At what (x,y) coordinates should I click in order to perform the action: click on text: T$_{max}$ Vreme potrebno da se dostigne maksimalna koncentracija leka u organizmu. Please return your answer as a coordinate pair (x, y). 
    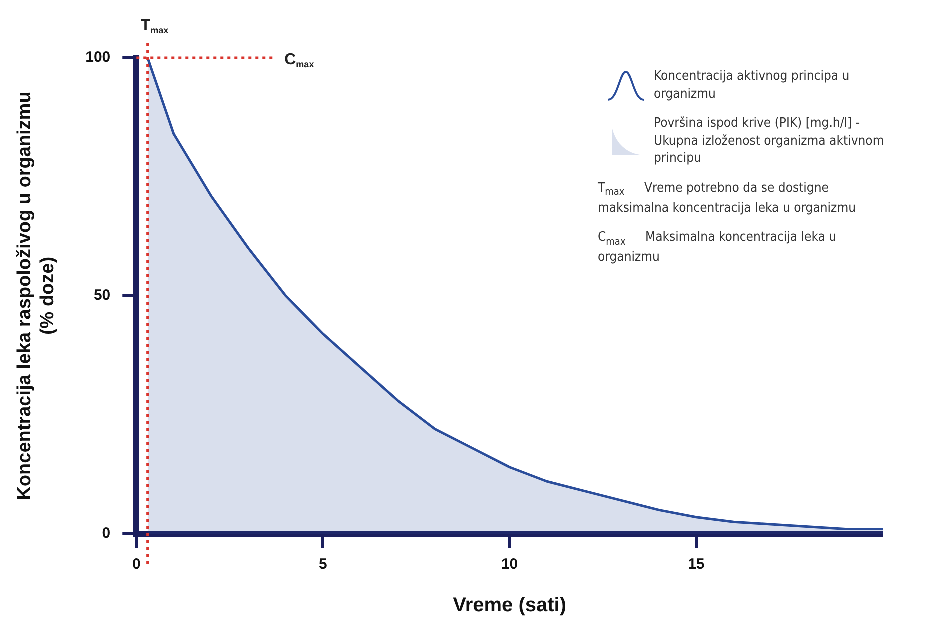
    Looking at the image, I should click on (727, 198).